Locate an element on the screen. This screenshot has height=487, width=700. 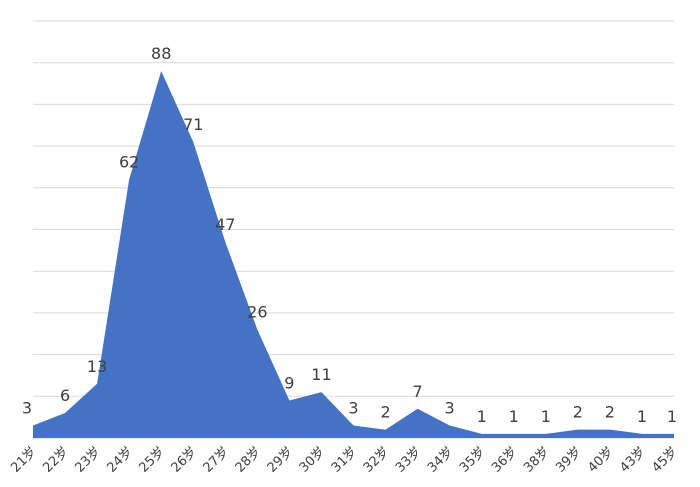
x-tick-label: 26岁 is located at coordinates (184, 459).